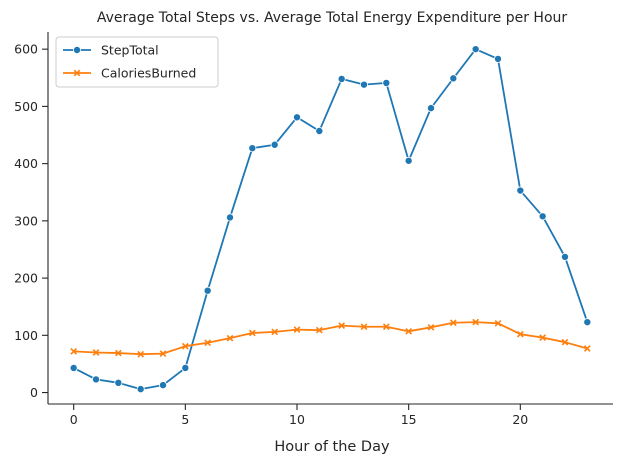  What do you see at coordinates (26, 278) in the screenshot?
I see `y-tick-label: 200` at bounding box center [26, 278].